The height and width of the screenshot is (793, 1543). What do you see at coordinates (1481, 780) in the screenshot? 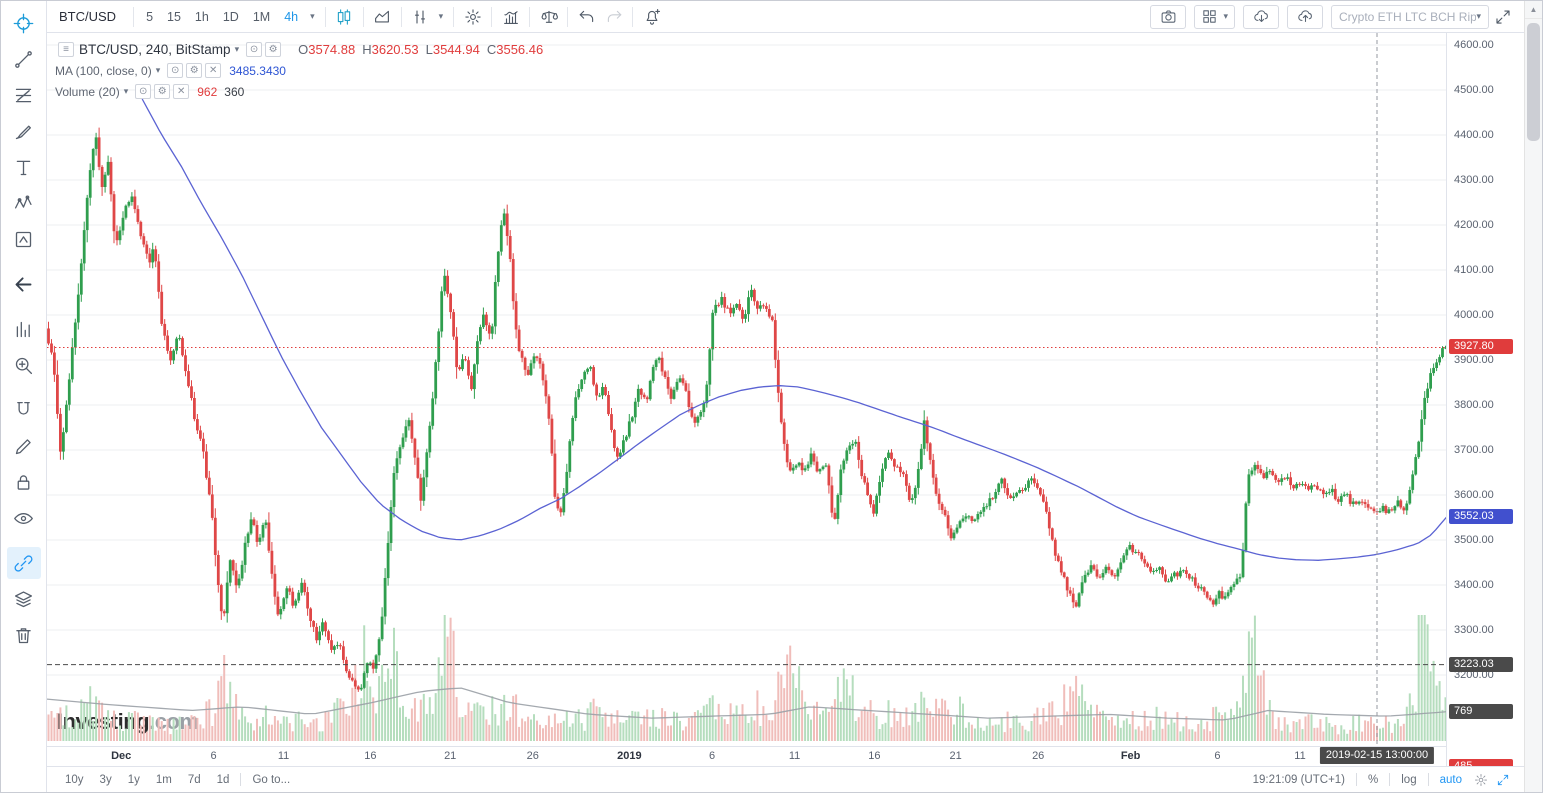
I see `axis-settings-gear-icon` at bounding box center [1481, 780].